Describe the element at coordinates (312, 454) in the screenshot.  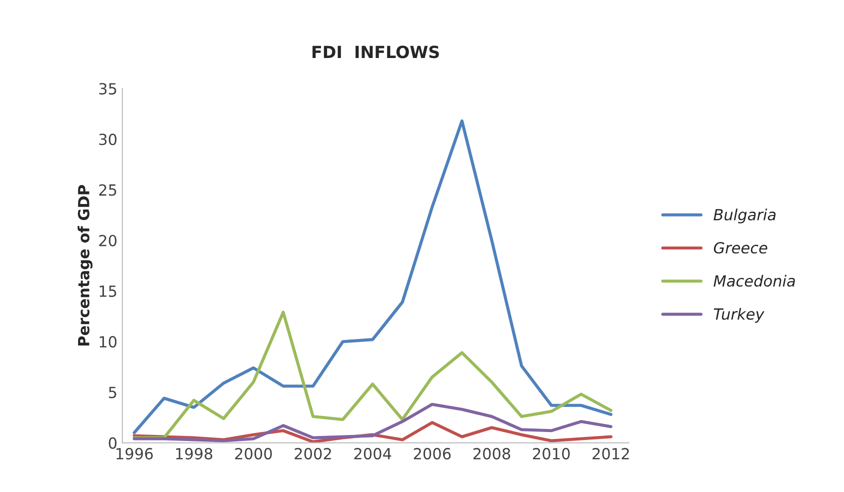
I see `x-tick-label: 2002` at that location.